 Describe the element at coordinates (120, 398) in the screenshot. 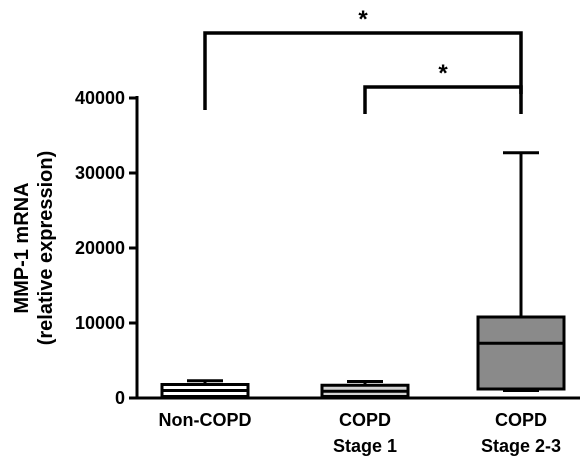

I see `y-tick-label: 0` at that location.